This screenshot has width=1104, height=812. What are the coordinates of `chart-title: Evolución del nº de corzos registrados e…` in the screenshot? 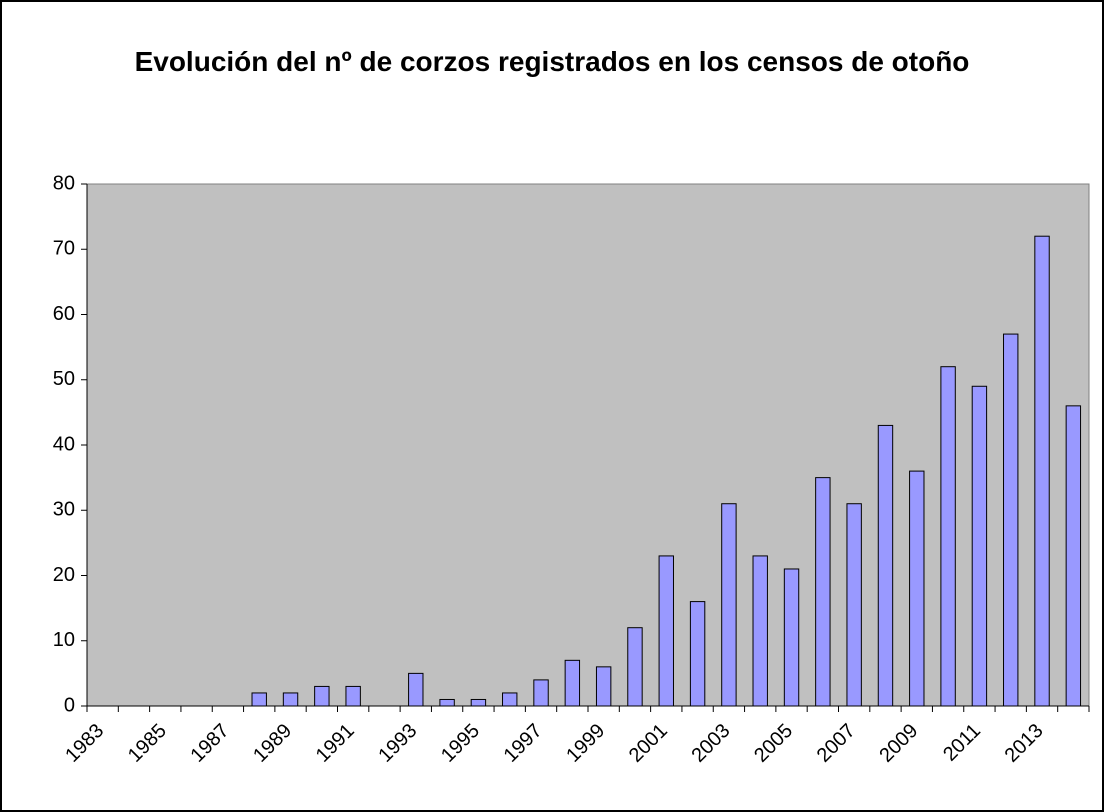 It's located at (552, 61).